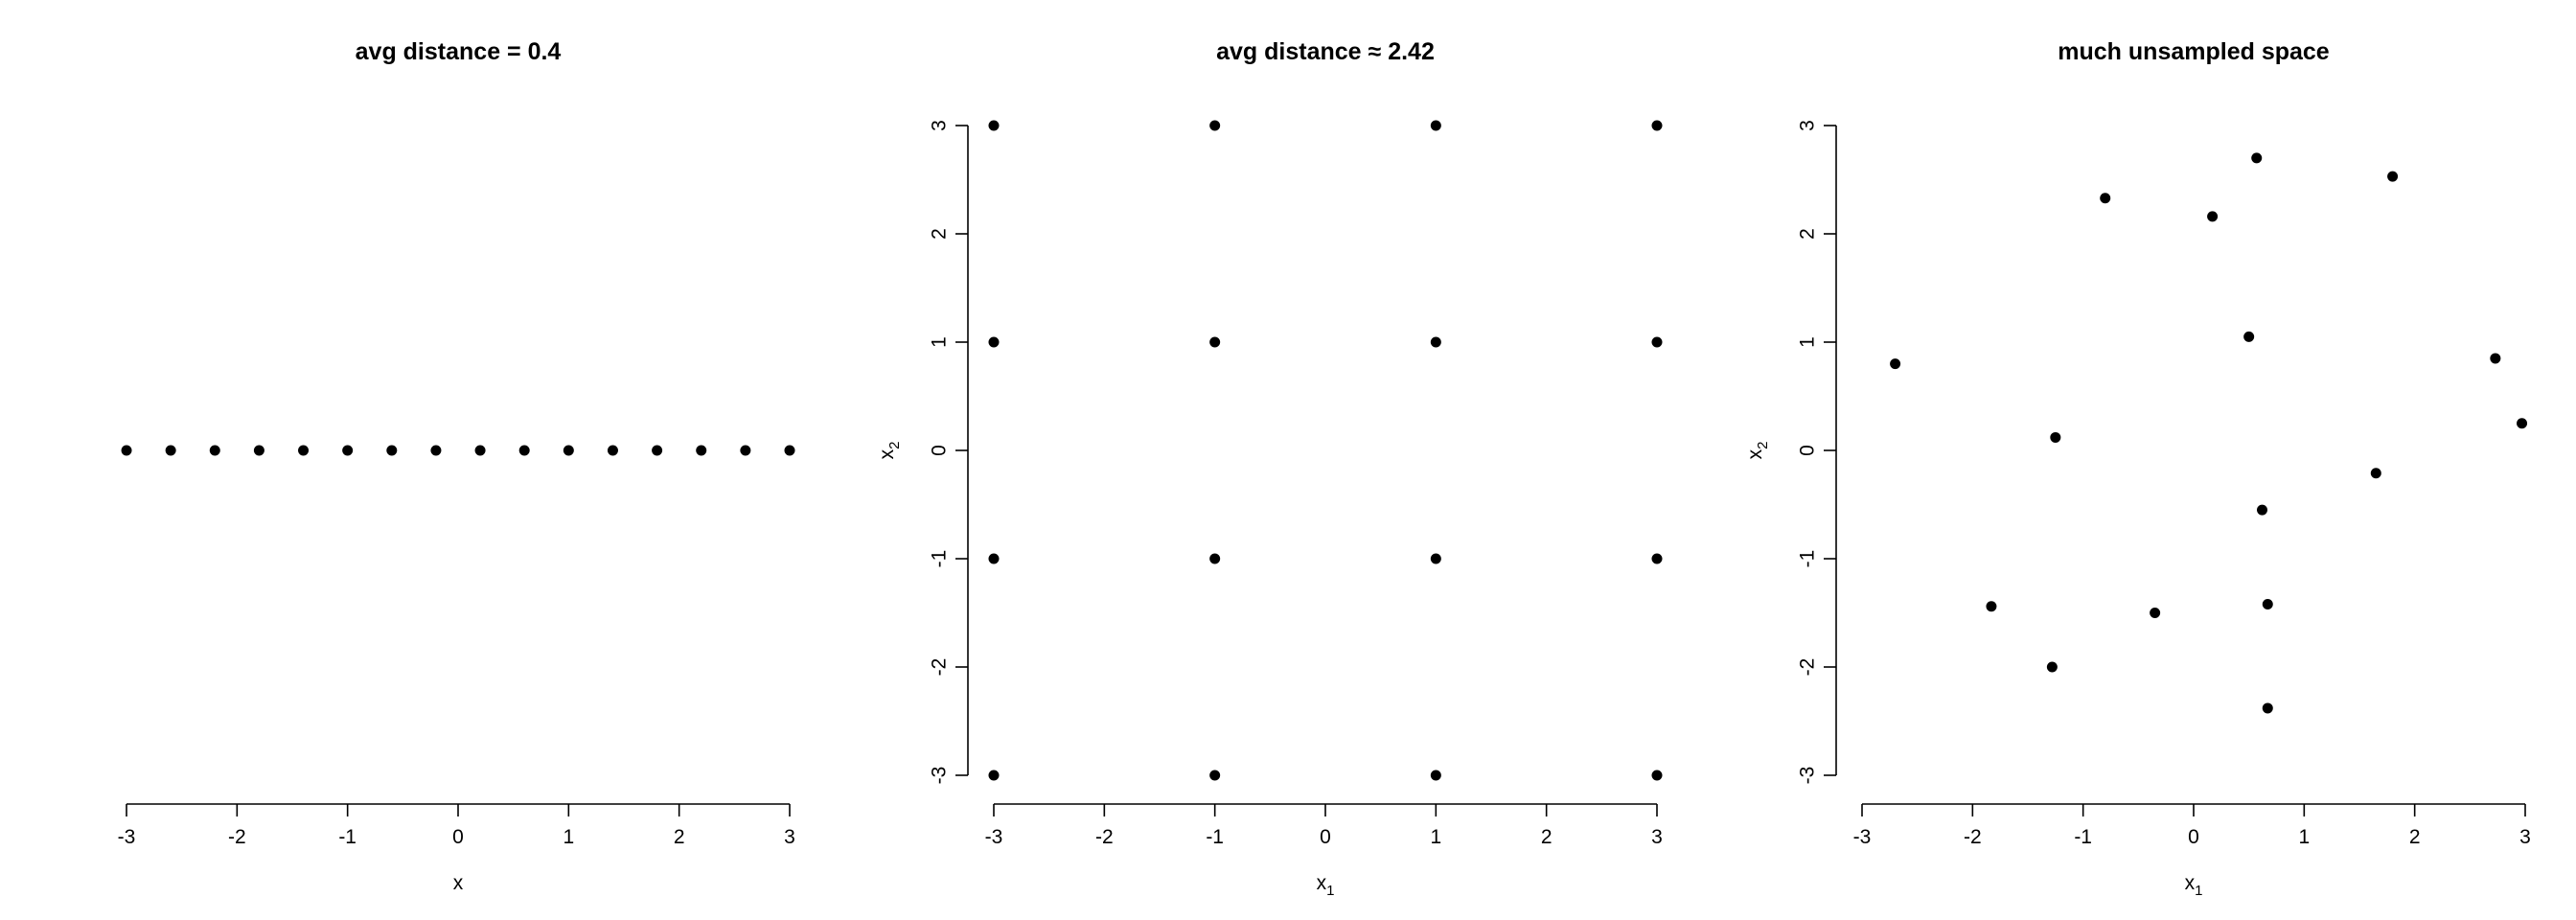  Describe the element at coordinates (459, 51) in the screenshot. I see `chart-title: avg distance = 0.4` at that location.